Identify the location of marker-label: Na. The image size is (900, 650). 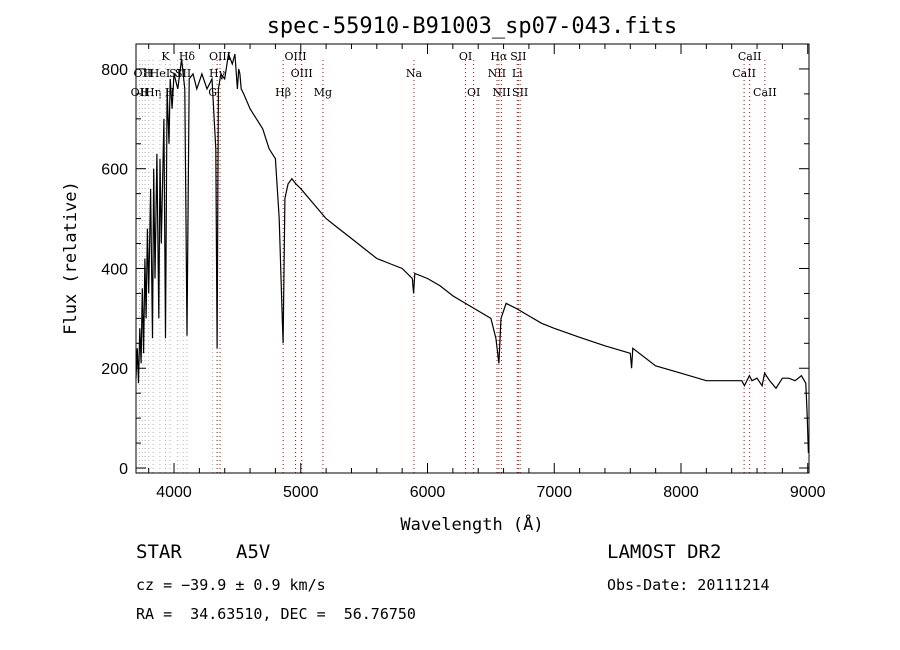
(414, 73).